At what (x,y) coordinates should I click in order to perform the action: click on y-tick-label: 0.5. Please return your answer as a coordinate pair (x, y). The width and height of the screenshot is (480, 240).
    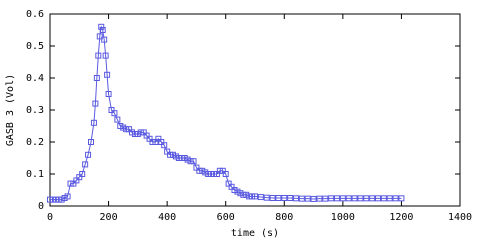
    Looking at the image, I should click on (35, 46).